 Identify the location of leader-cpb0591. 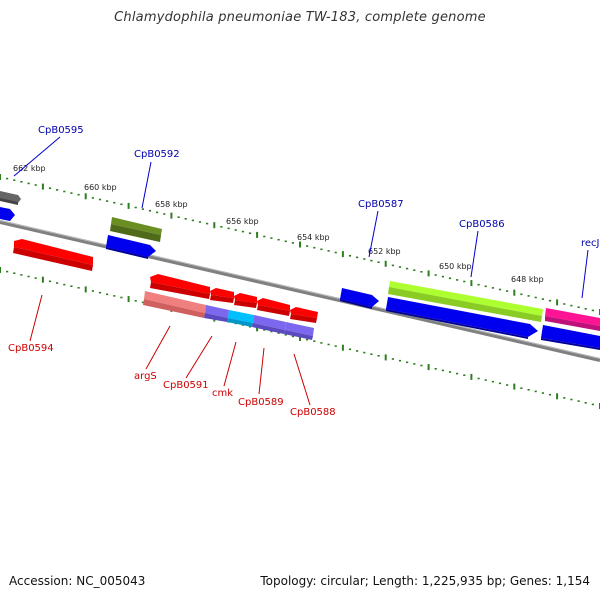
(199, 357).